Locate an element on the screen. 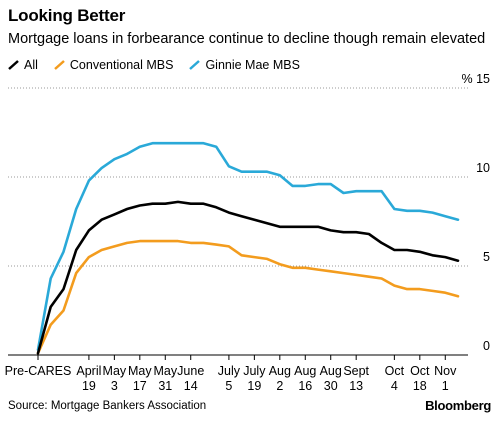 The height and width of the screenshot is (422, 500). x-tick-label-10: May is located at coordinates (165, 371).